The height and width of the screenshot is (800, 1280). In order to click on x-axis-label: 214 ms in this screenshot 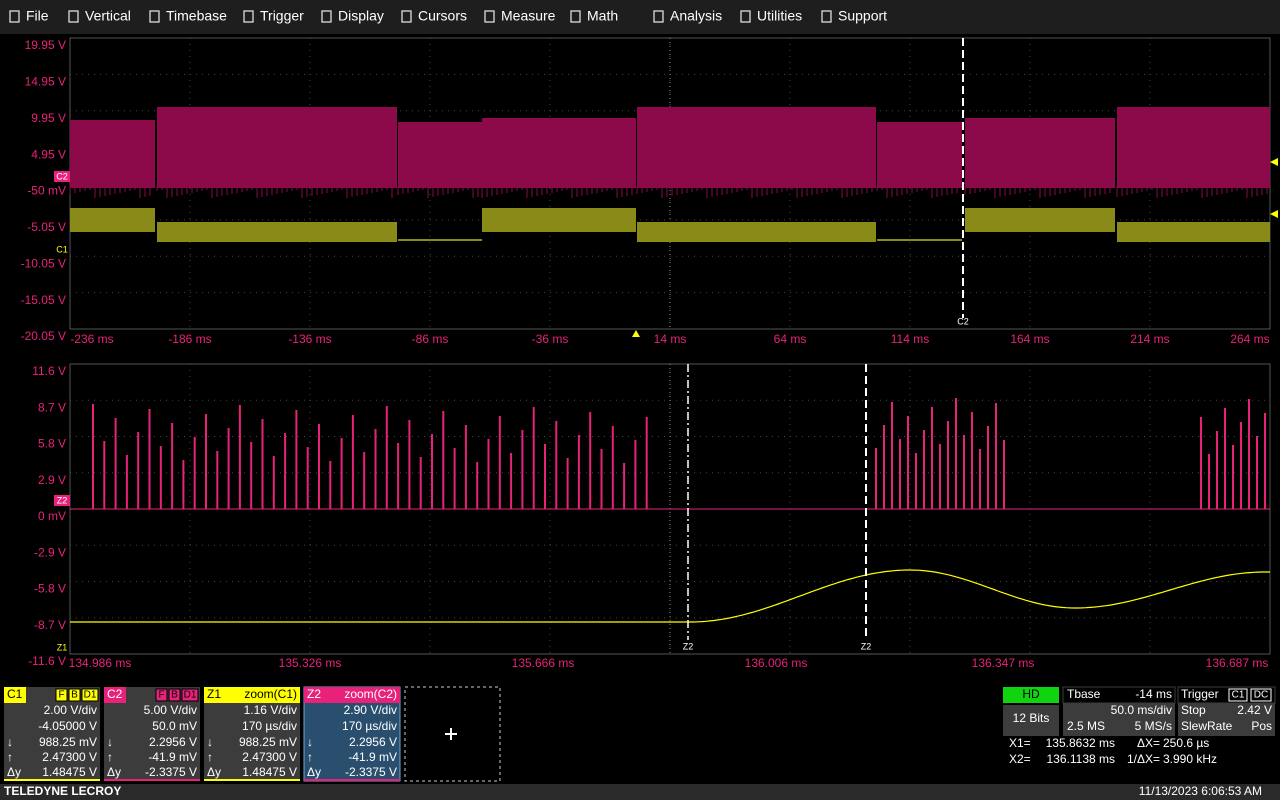, I will do `click(1149, 339)`.